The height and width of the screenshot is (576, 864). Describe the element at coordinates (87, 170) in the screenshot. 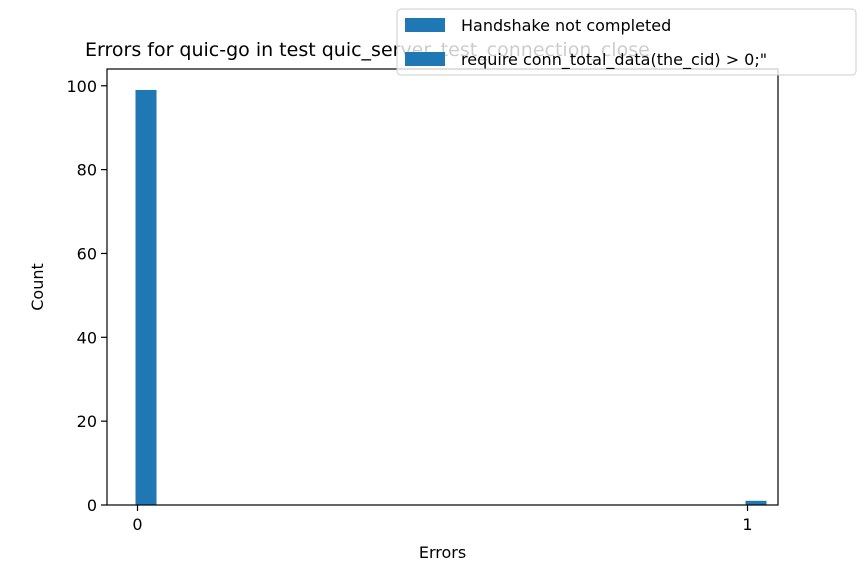

I see `y-tick-label: 80` at that location.